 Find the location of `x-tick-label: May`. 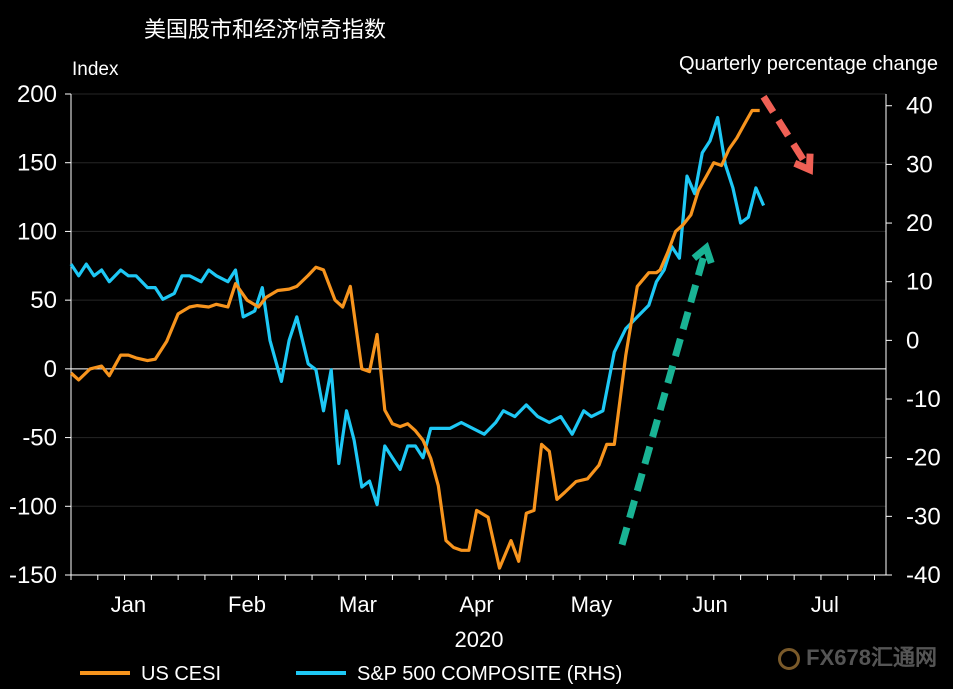

x-tick-label: May is located at coordinates (592, 604).